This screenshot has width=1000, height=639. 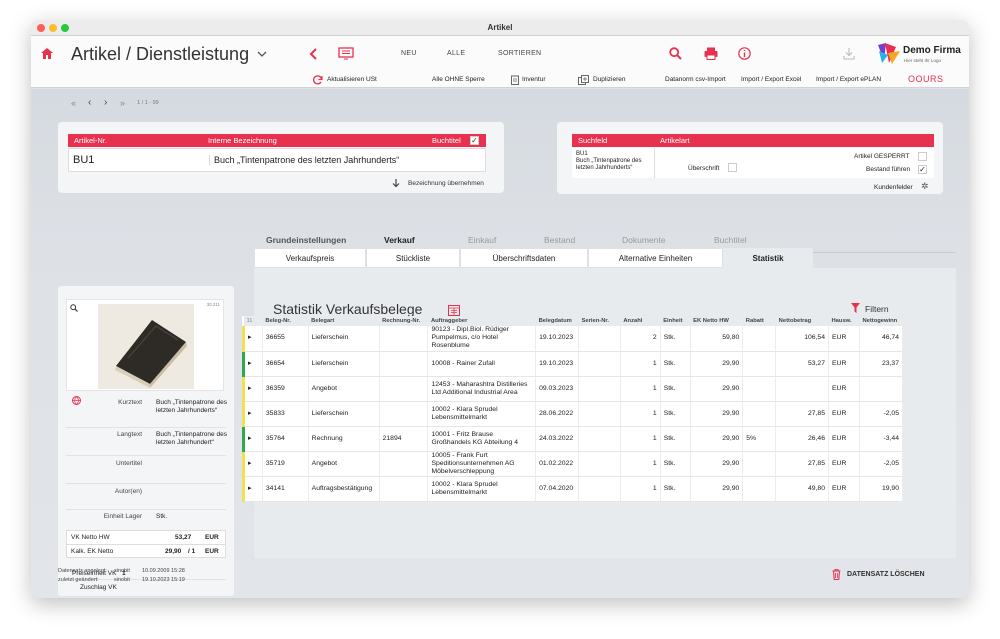 I want to click on sort-button: SORTIEREN, so click(x=520, y=53).